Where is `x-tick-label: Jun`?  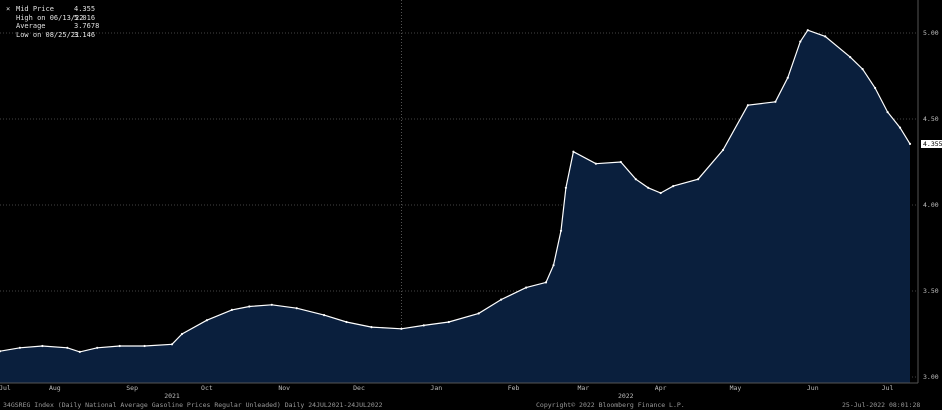 x-tick-label: Jun is located at coordinates (812, 388).